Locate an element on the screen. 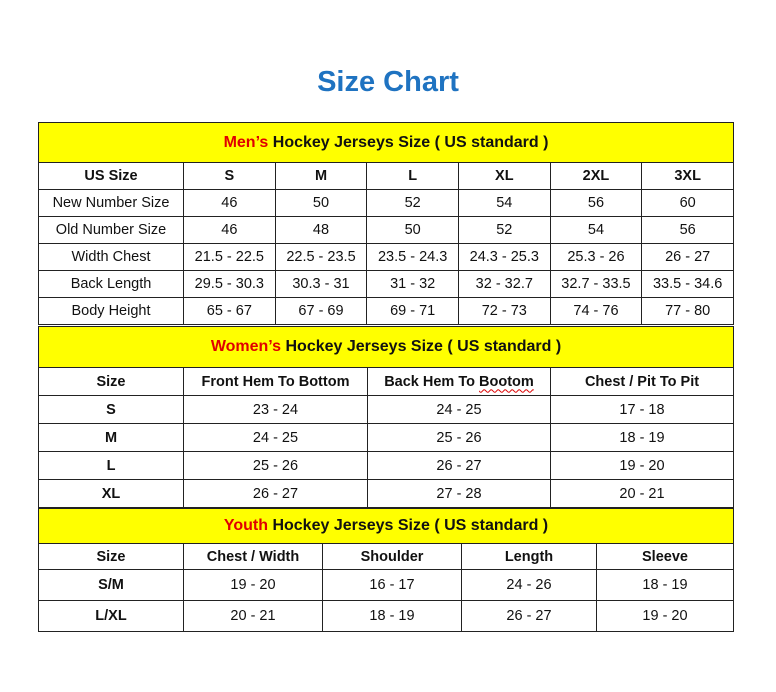 The height and width of the screenshot is (692, 776). table-row: S 23 - 24 24 - 25 17 - 18 is located at coordinates (386, 409).